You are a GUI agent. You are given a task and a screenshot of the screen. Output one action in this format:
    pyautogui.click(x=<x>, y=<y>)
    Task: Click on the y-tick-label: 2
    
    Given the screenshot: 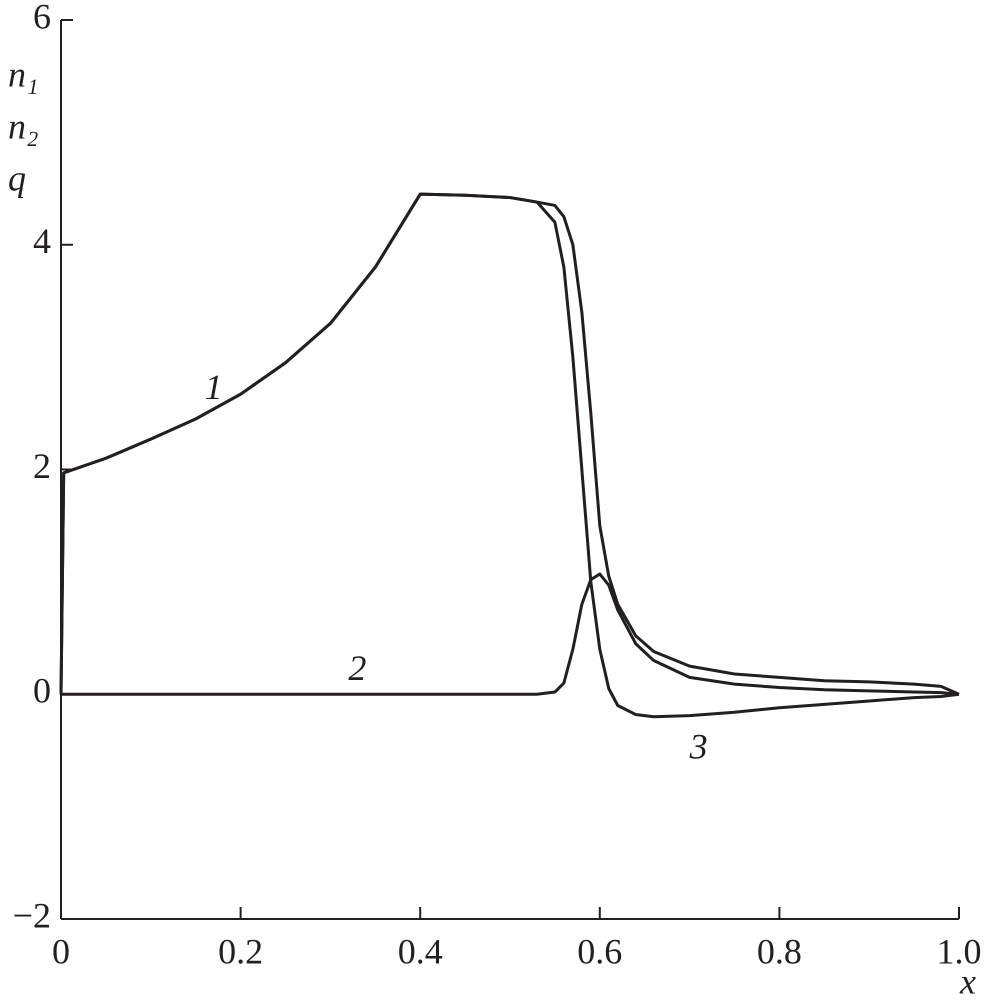 What is the action you would take?
    pyautogui.click(x=42, y=466)
    